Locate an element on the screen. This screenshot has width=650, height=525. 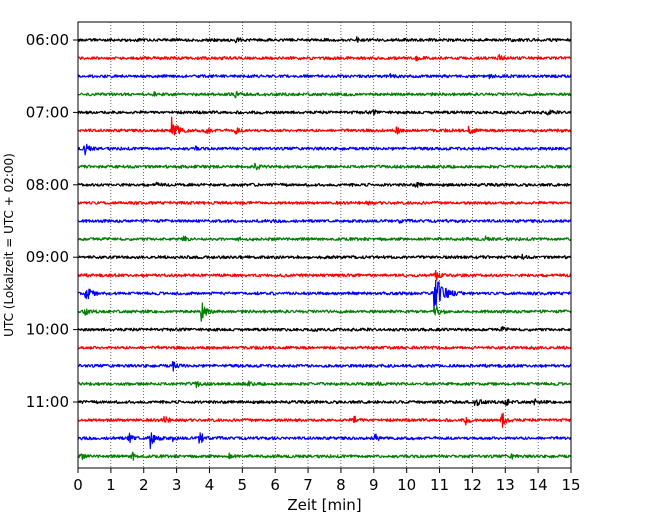
x-tick-label: 10 is located at coordinates (406, 485).